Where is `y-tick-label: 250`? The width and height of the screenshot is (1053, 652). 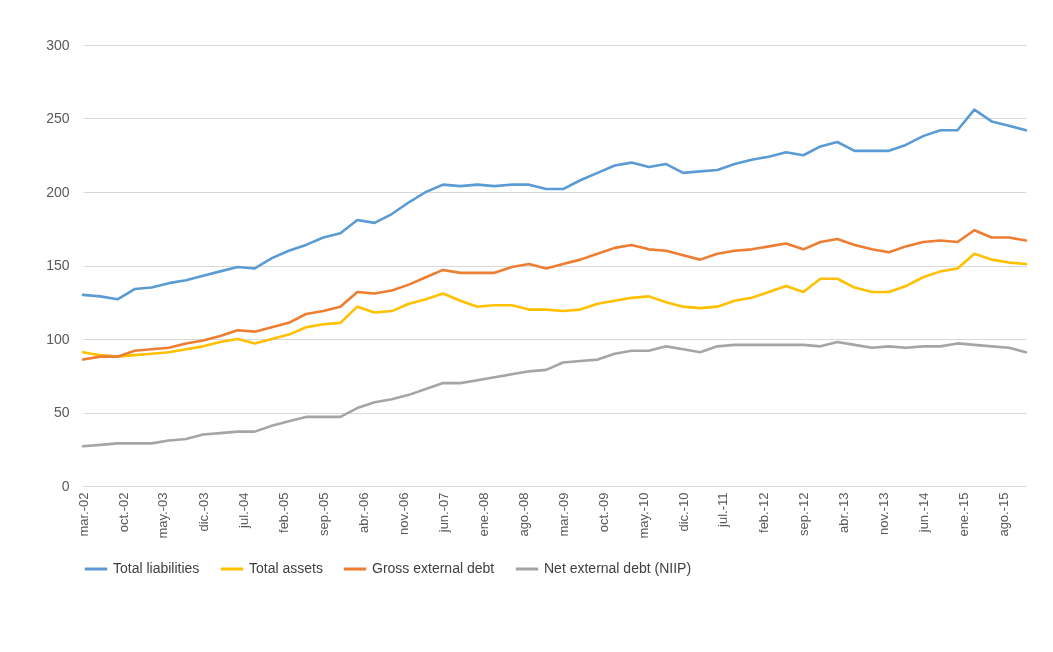 y-tick-label: 250 is located at coordinates (58, 118).